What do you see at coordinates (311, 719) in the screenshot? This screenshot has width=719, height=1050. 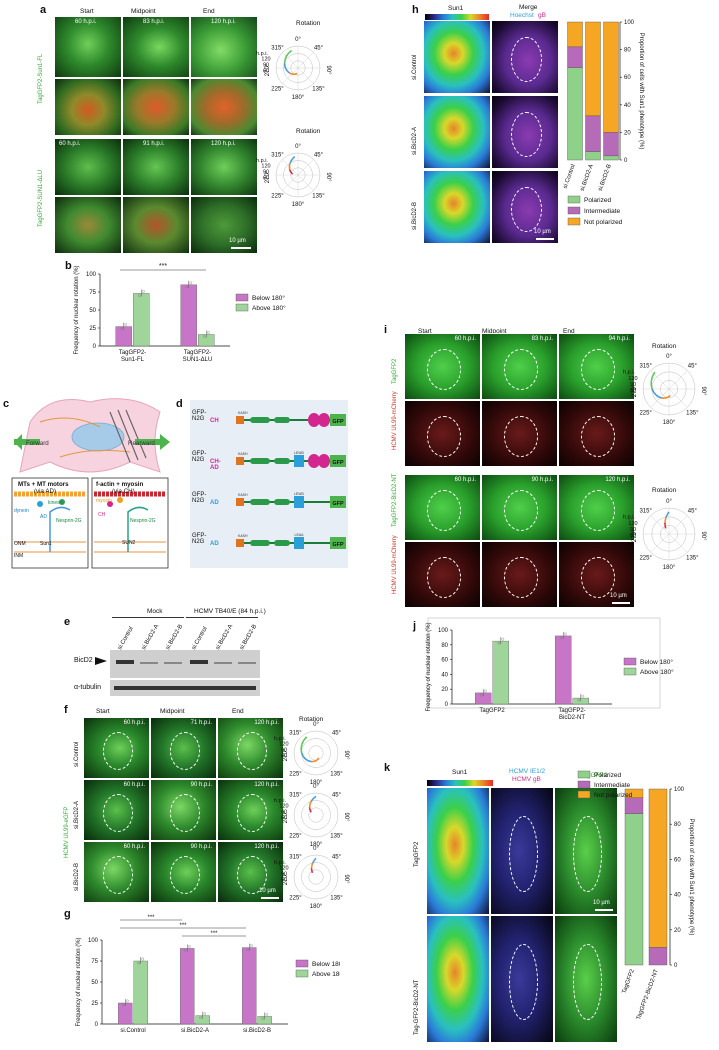 I see `f-rotation-title: Rotation` at bounding box center [311, 719].